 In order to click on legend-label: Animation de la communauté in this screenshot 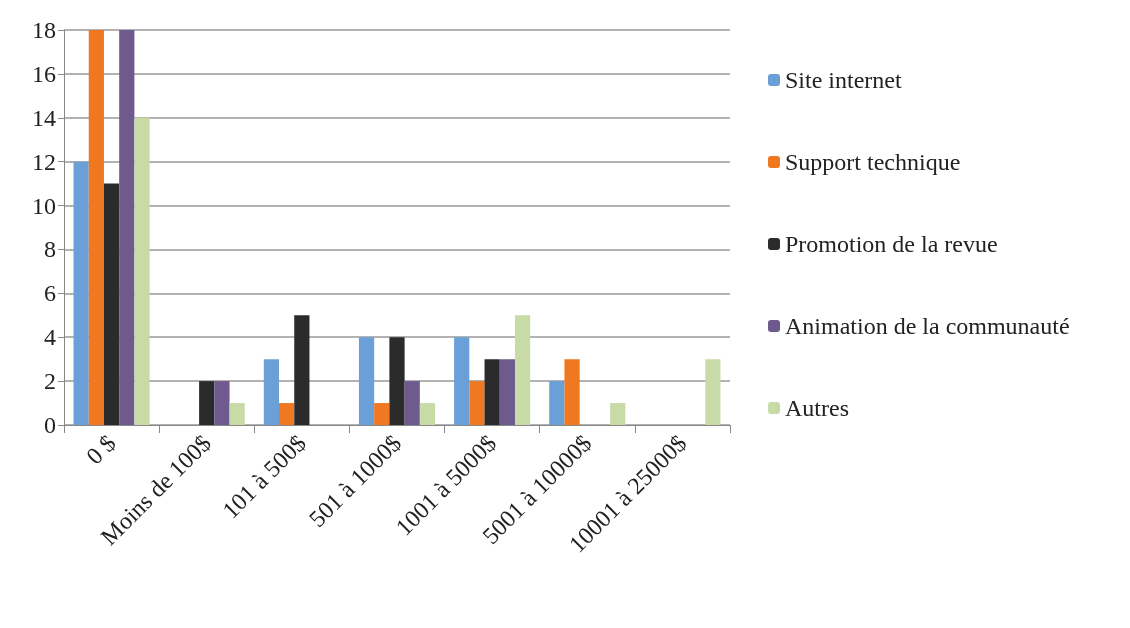, I will do `click(927, 326)`.